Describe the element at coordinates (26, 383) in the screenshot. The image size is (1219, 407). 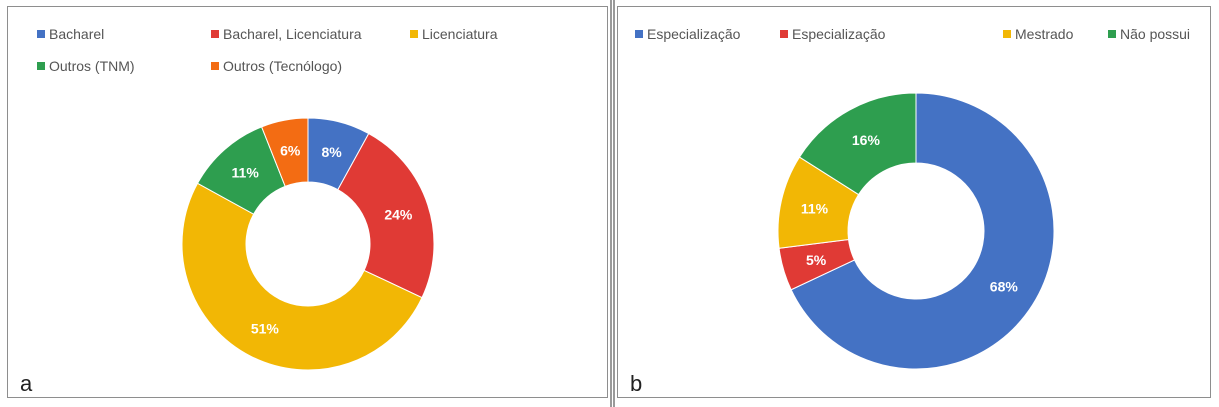
I see `panel-letter: a` at that location.